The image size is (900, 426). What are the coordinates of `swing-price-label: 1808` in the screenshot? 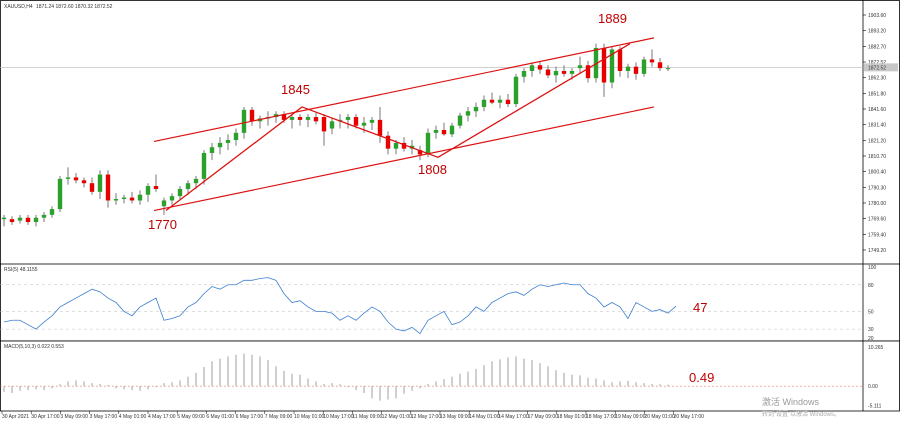 It's located at (432, 169).